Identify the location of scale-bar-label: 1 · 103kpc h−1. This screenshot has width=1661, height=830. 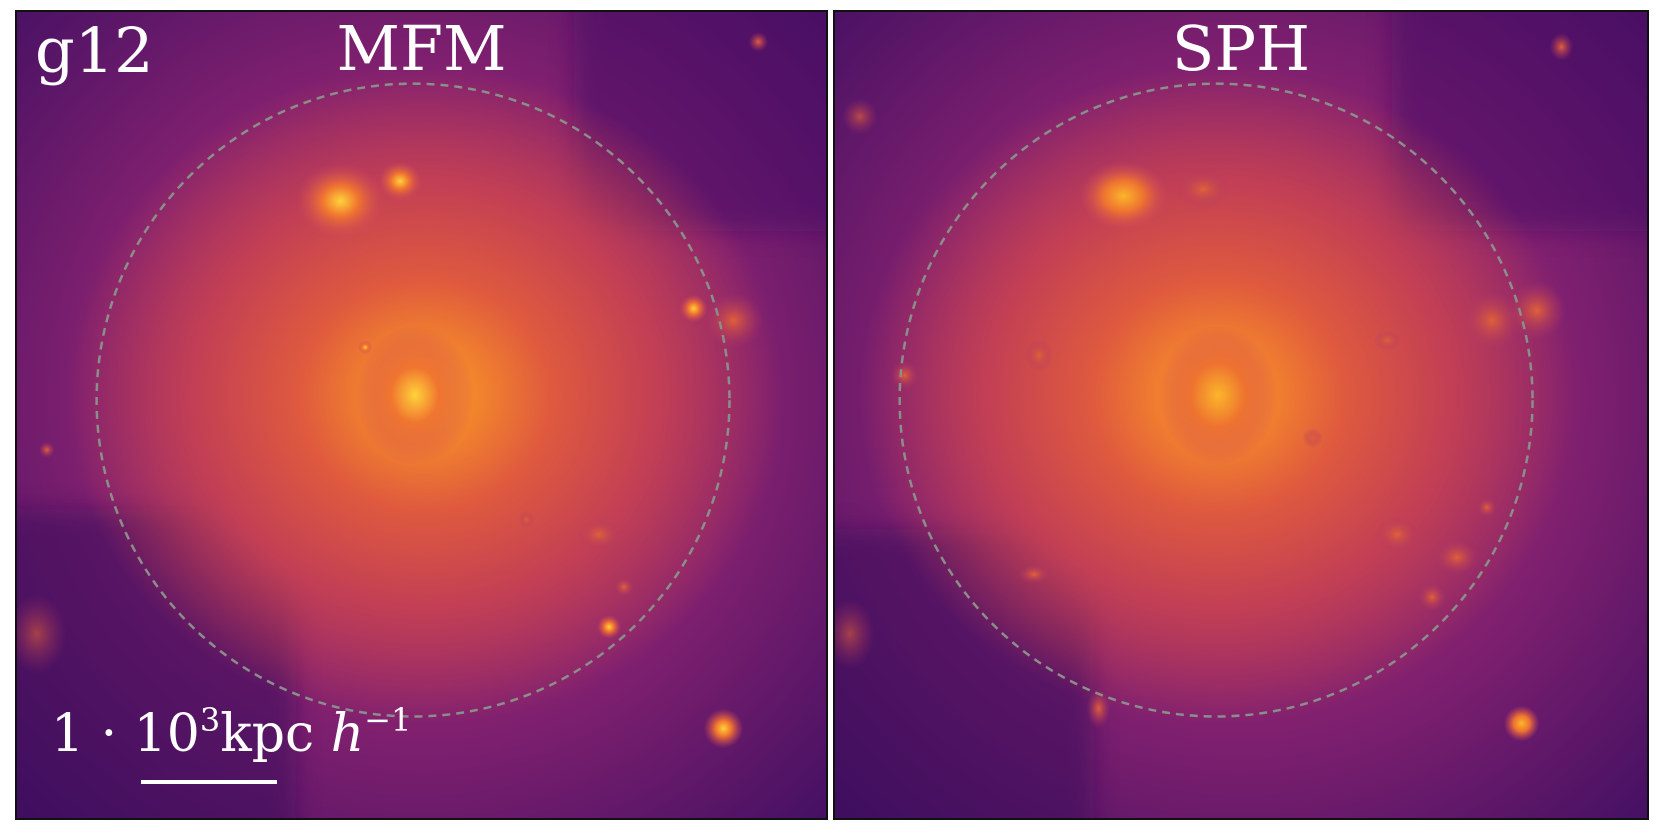
(231, 732).